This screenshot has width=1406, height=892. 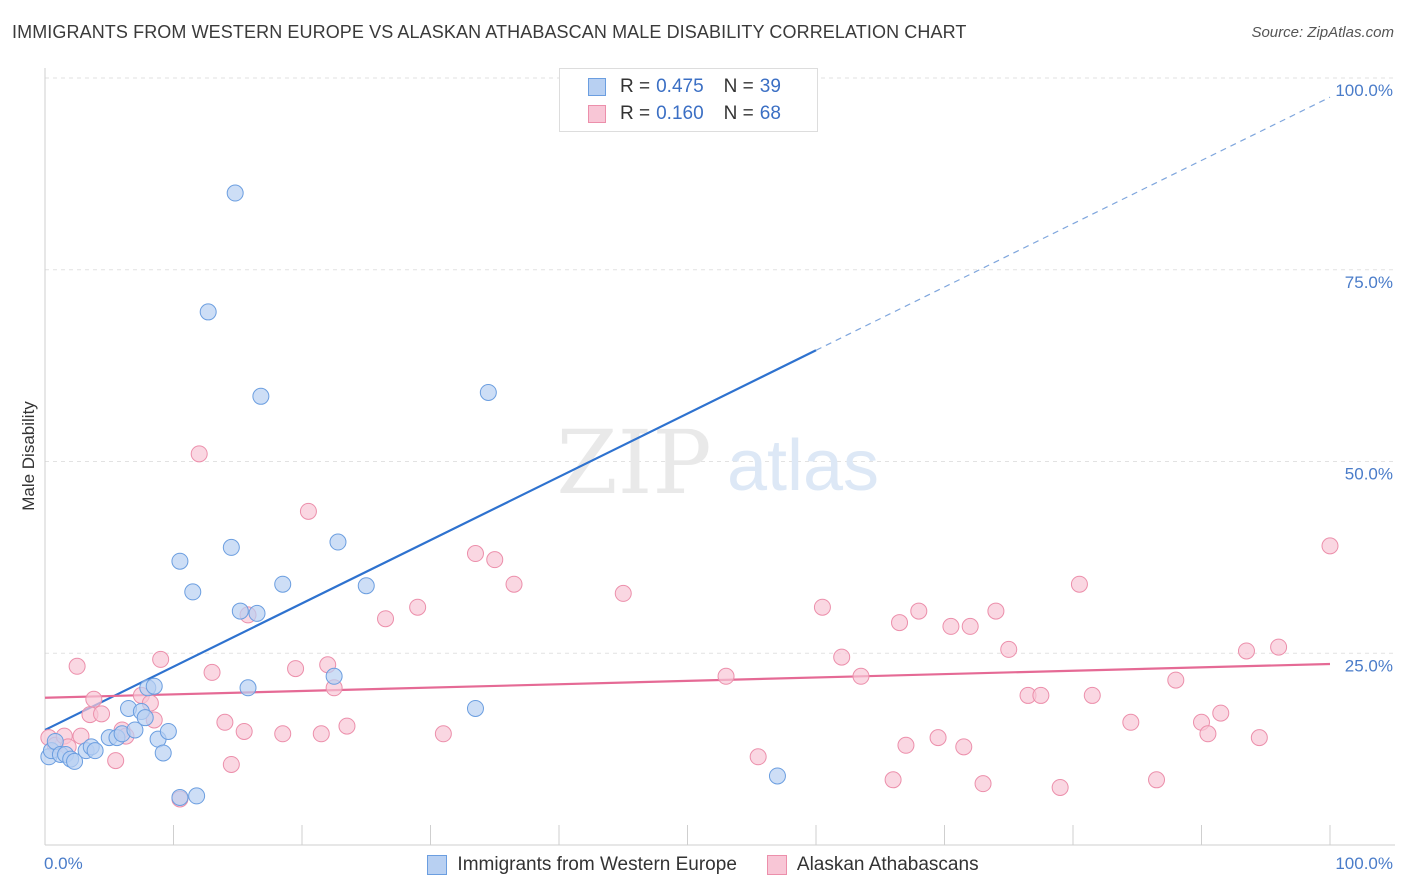 What do you see at coordinates (63, 863) in the screenshot?
I see `x-tick-label: 0.0%` at bounding box center [63, 863].